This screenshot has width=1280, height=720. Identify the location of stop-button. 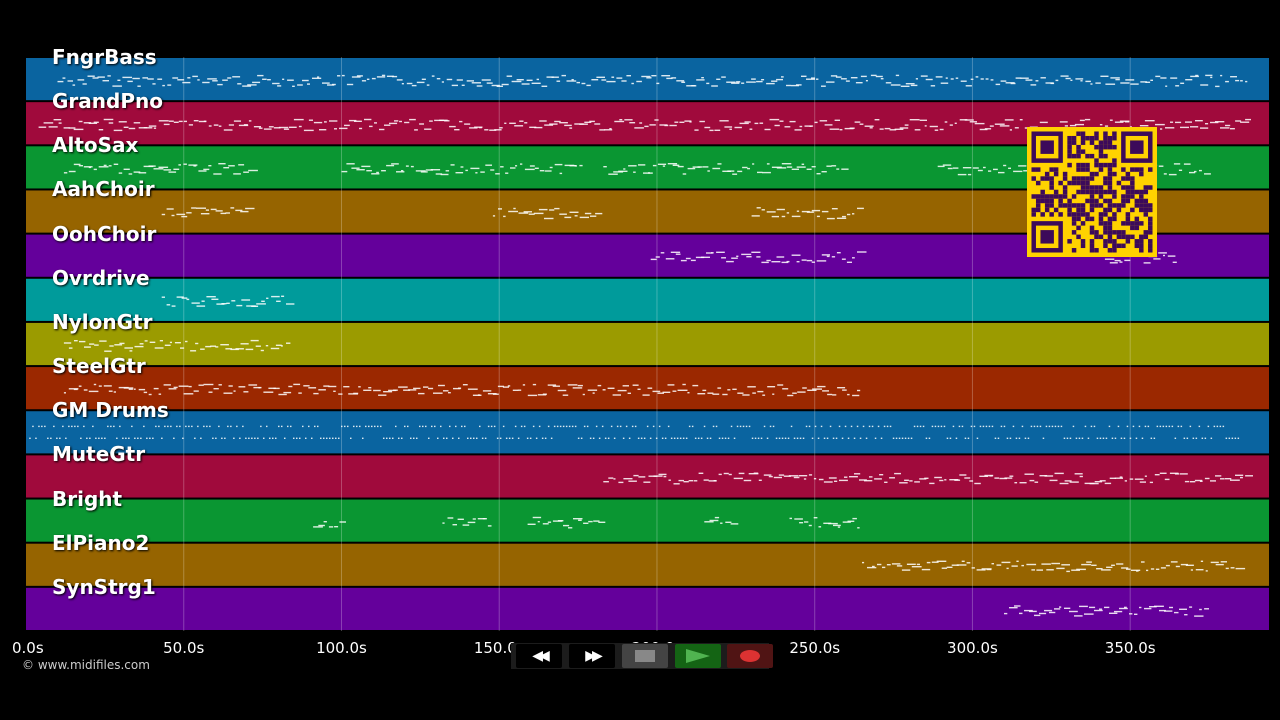
(645, 656).